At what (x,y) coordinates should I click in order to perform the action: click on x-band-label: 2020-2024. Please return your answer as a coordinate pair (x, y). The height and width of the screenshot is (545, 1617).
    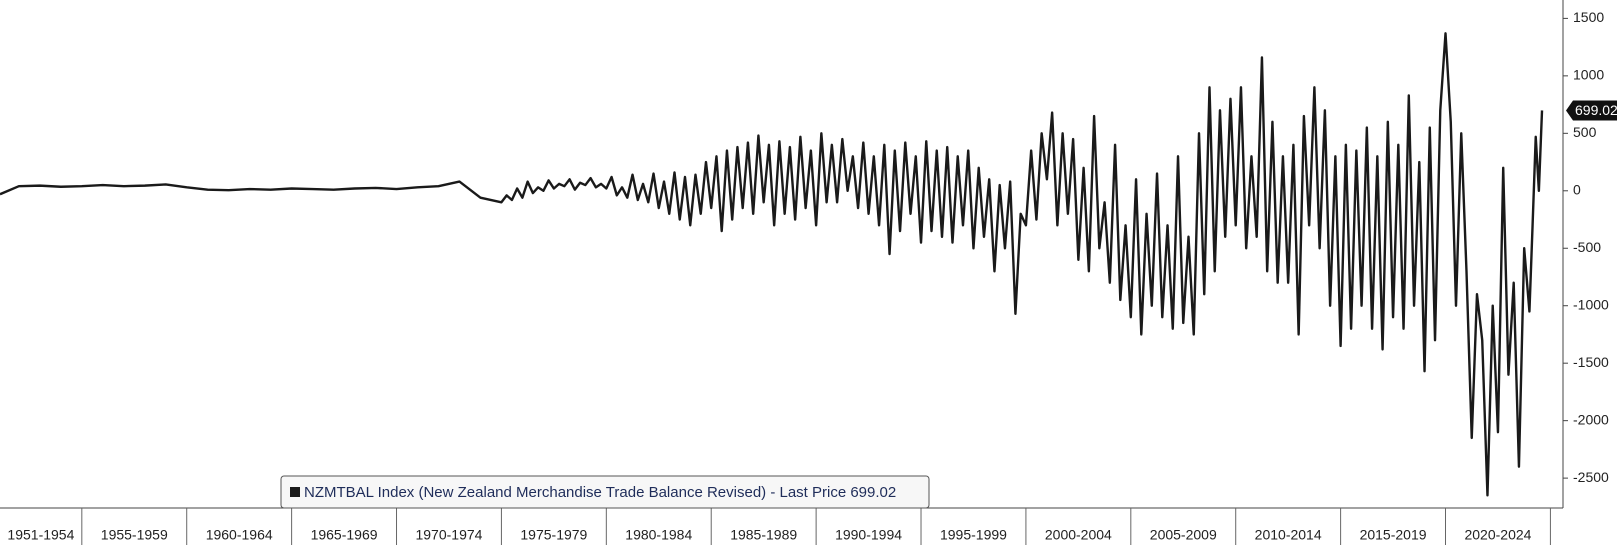
    Looking at the image, I should click on (1497, 535).